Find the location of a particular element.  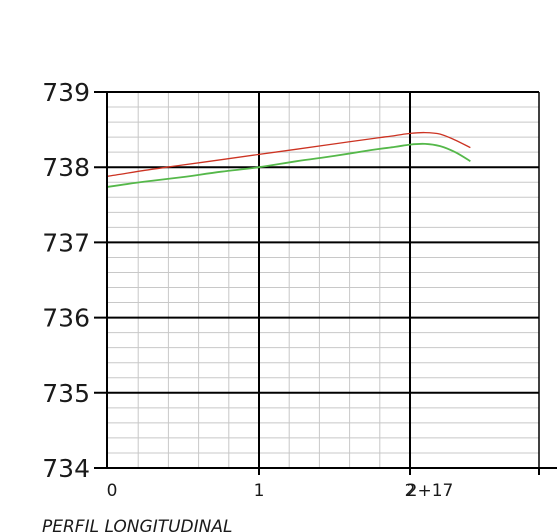

y-tick-label: 736 is located at coordinates (66, 318).